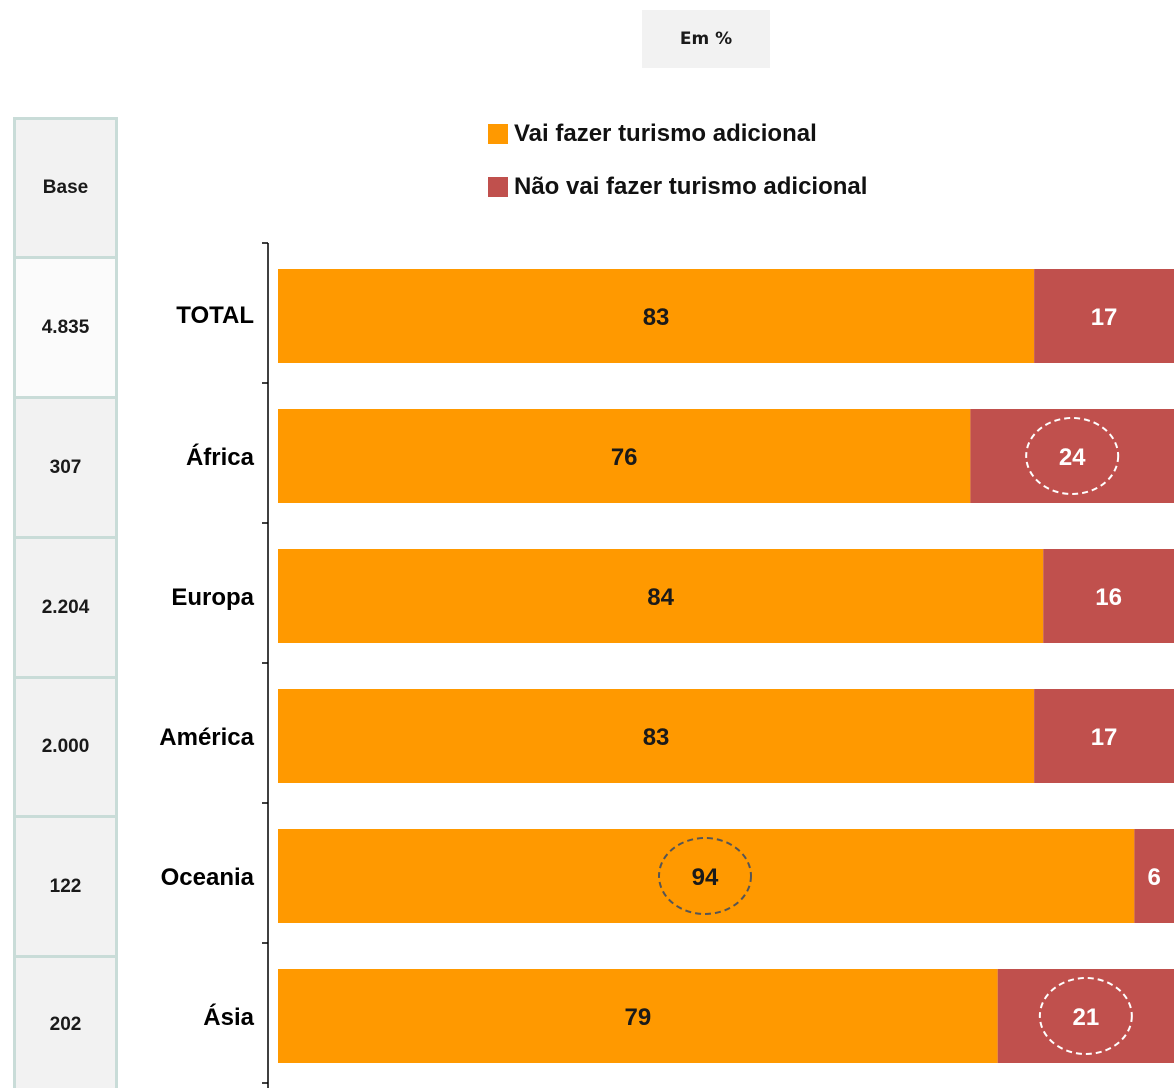 This screenshot has width=1174, height=1088. What do you see at coordinates (212, 597) in the screenshot?
I see `category-label-europa: Europa` at bounding box center [212, 597].